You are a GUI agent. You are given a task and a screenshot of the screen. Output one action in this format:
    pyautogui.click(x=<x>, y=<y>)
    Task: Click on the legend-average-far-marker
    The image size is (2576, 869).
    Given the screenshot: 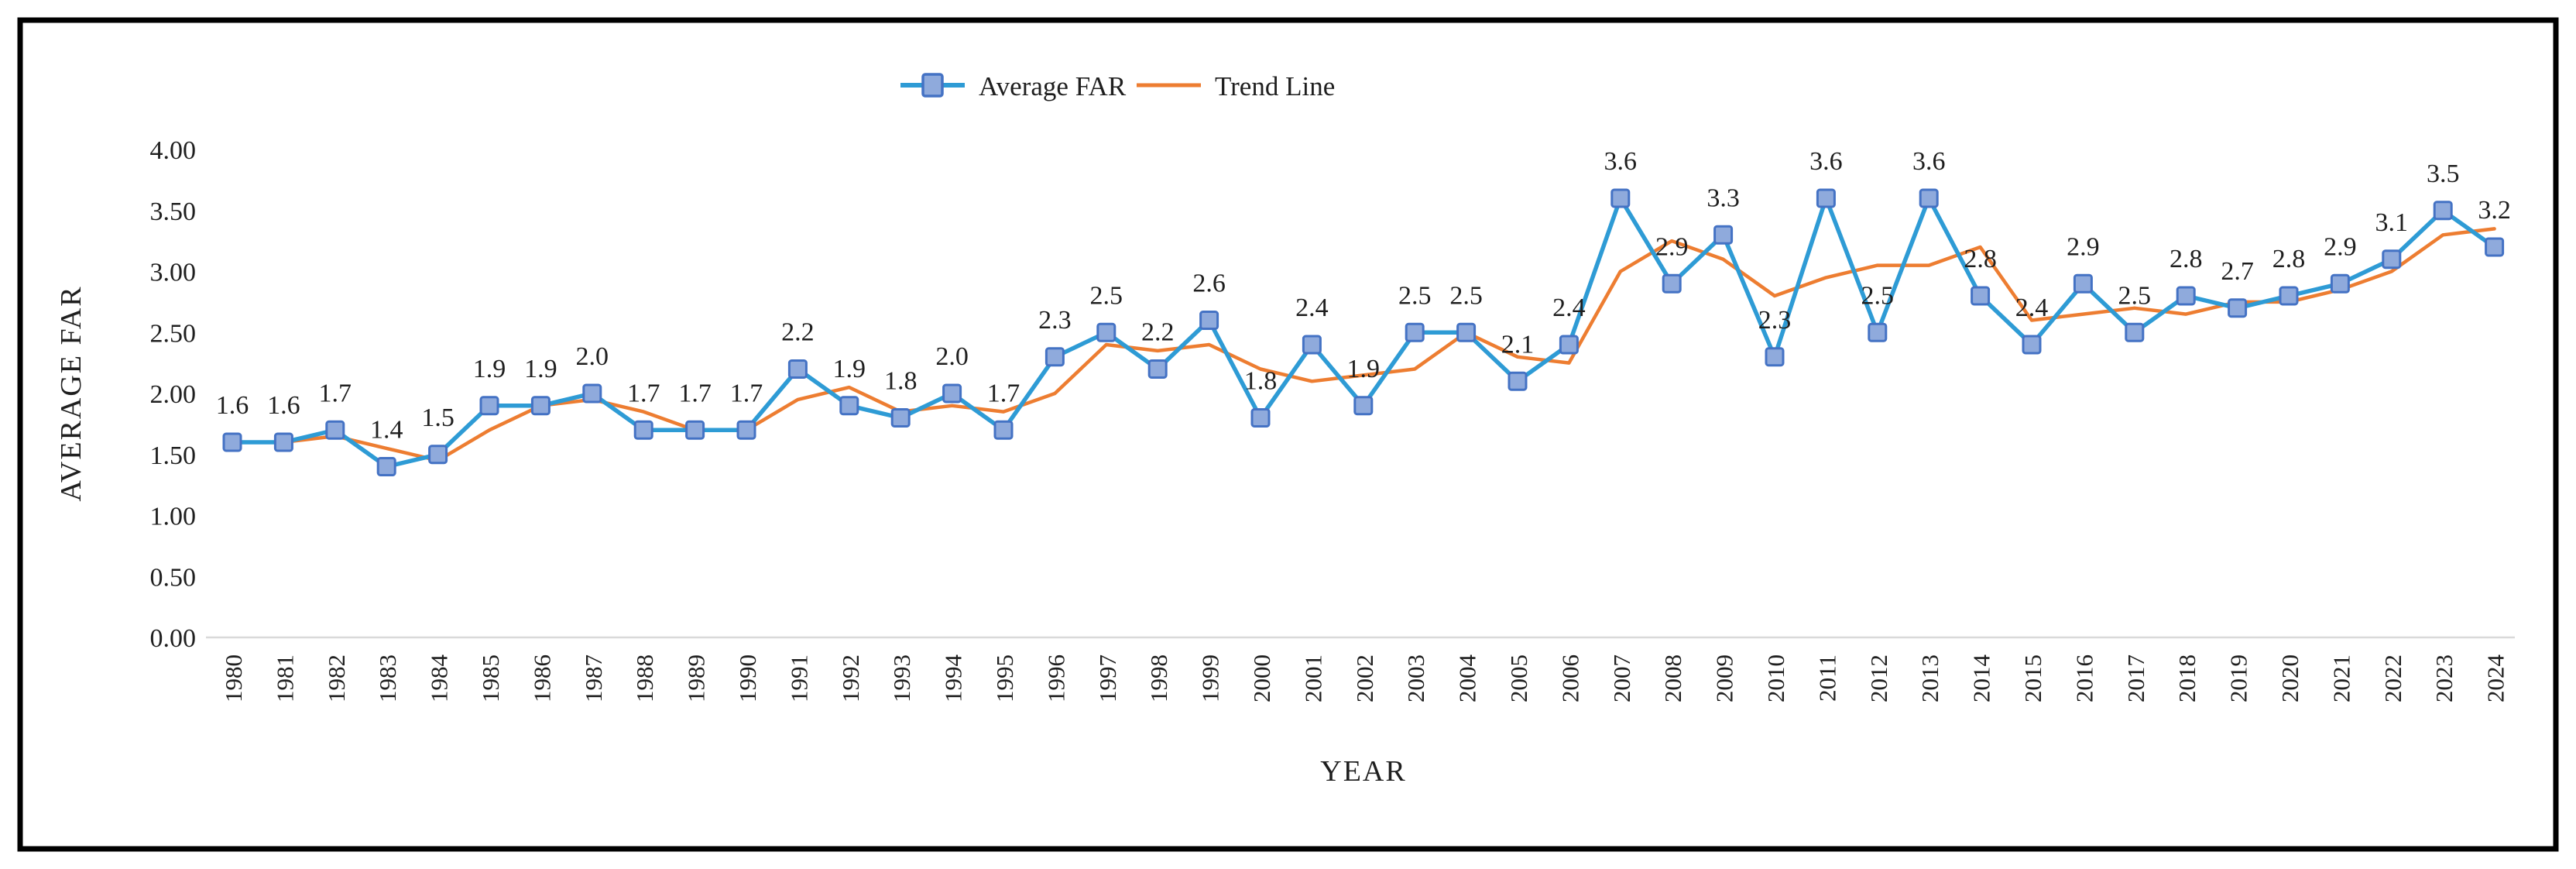 What is the action you would take?
    pyautogui.click(x=932, y=85)
    